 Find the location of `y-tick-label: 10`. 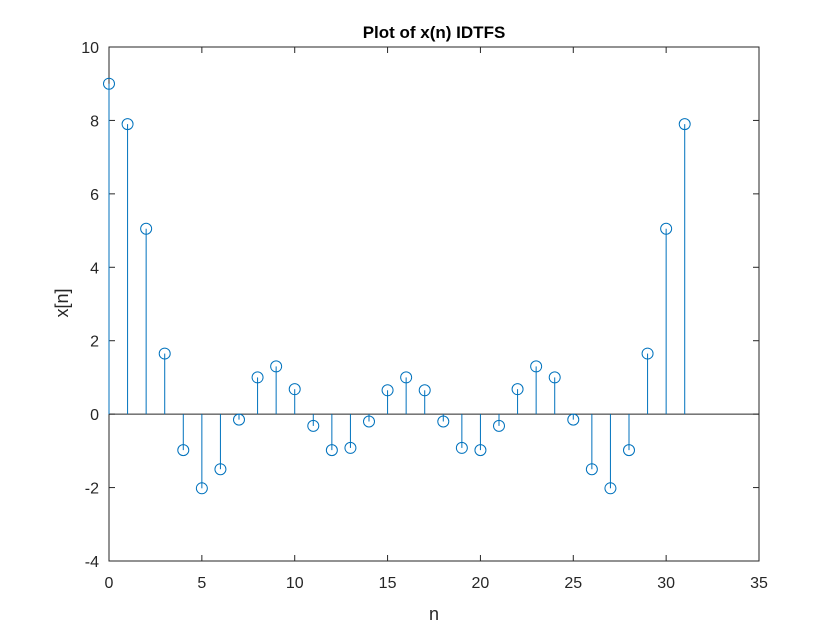

y-tick-label: 10 is located at coordinates (90, 48).